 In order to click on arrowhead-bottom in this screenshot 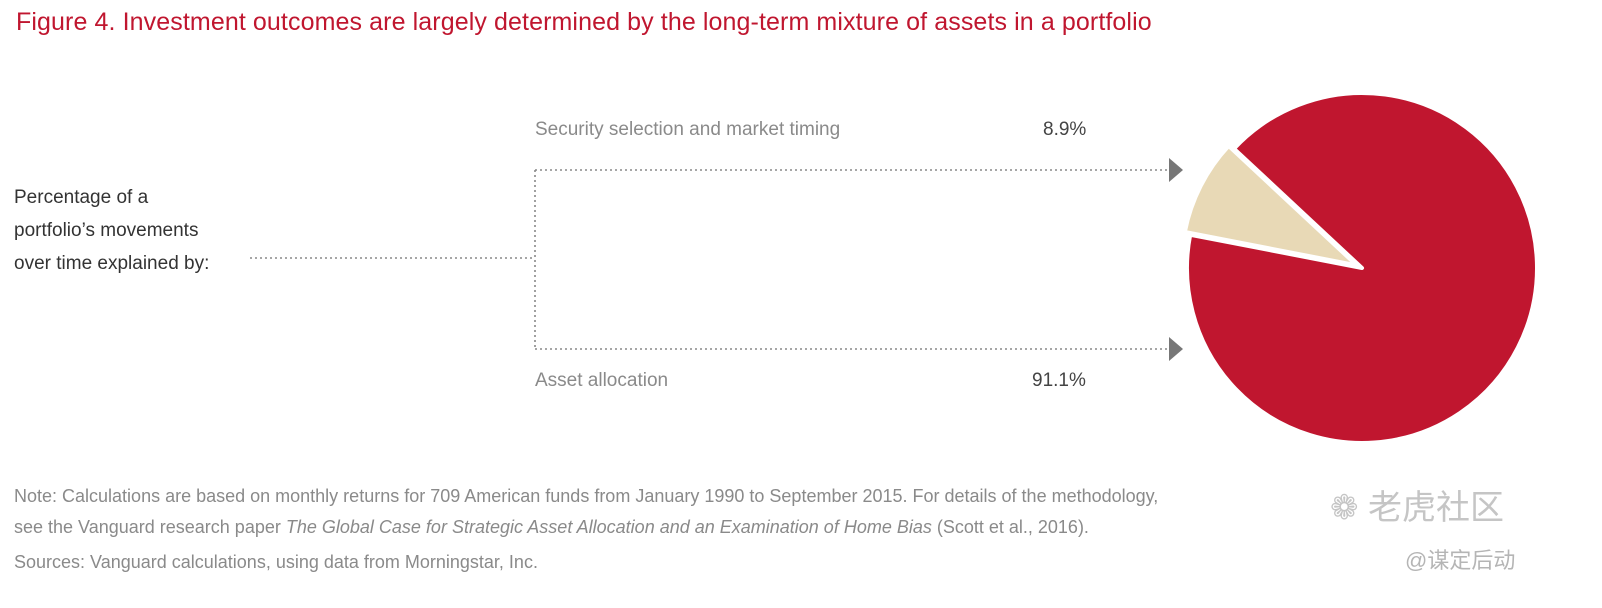, I will do `click(1176, 349)`.